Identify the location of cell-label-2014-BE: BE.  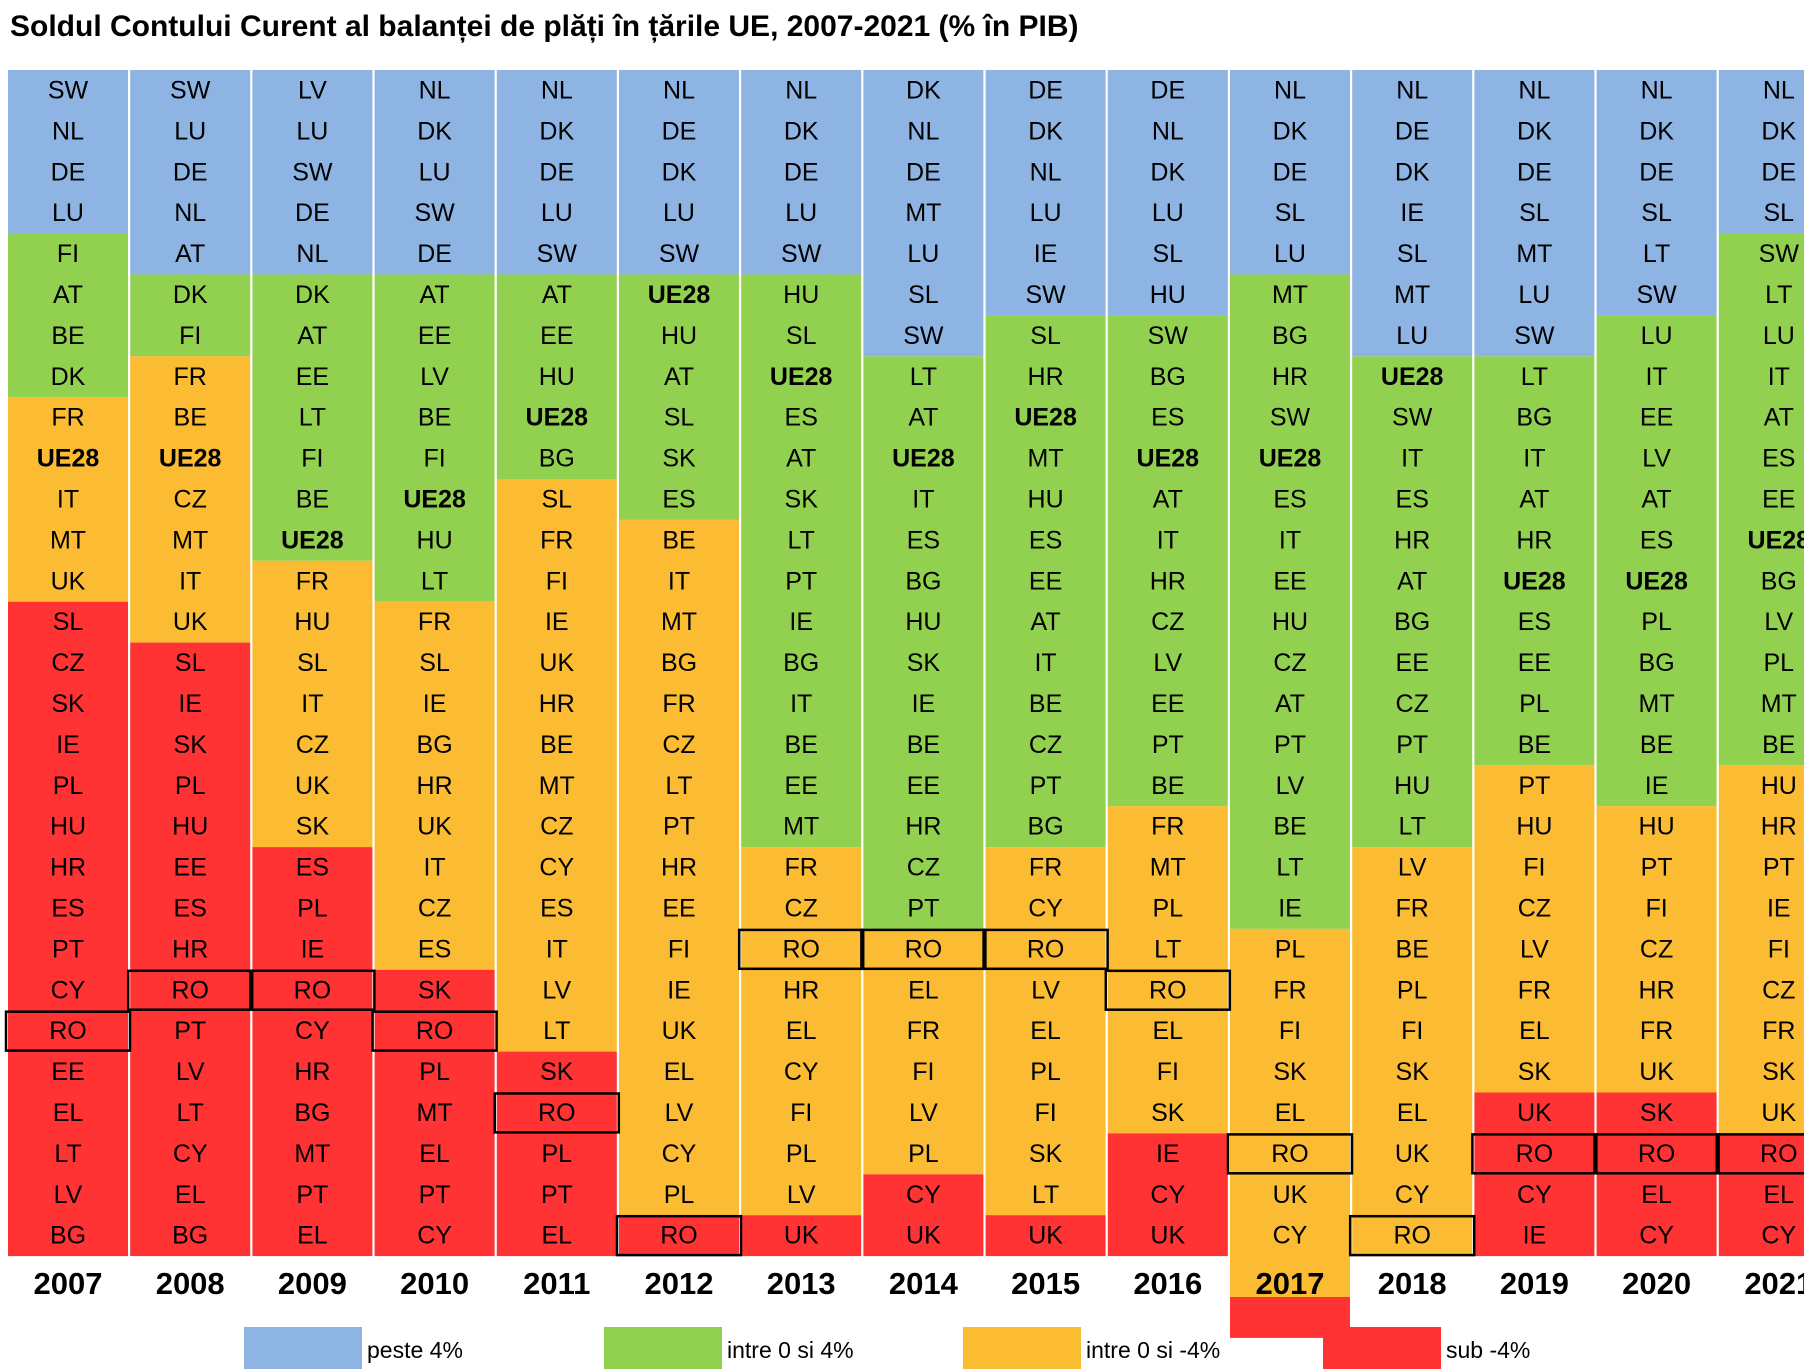
(923, 745).